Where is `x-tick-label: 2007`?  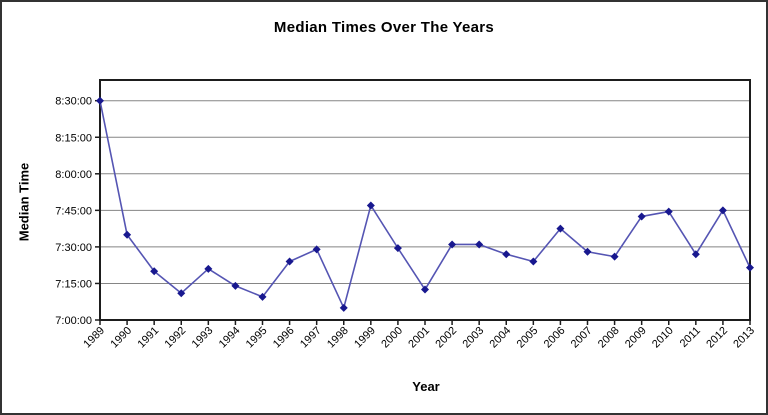
x-tick-label: 2007 is located at coordinates (582, 338).